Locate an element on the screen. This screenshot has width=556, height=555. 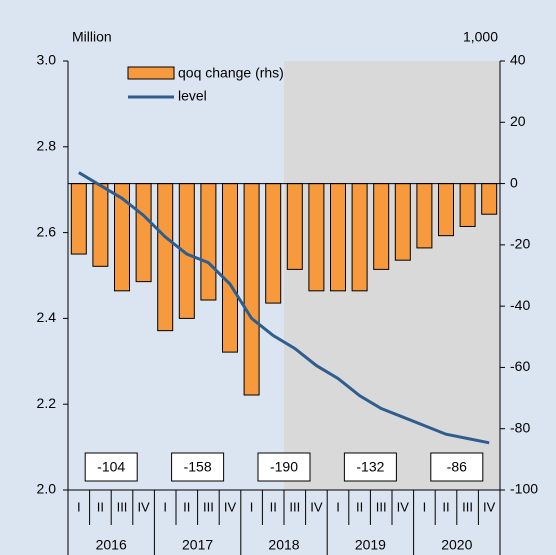
y2-tick-label: -40 is located at coordinates (520, 305).